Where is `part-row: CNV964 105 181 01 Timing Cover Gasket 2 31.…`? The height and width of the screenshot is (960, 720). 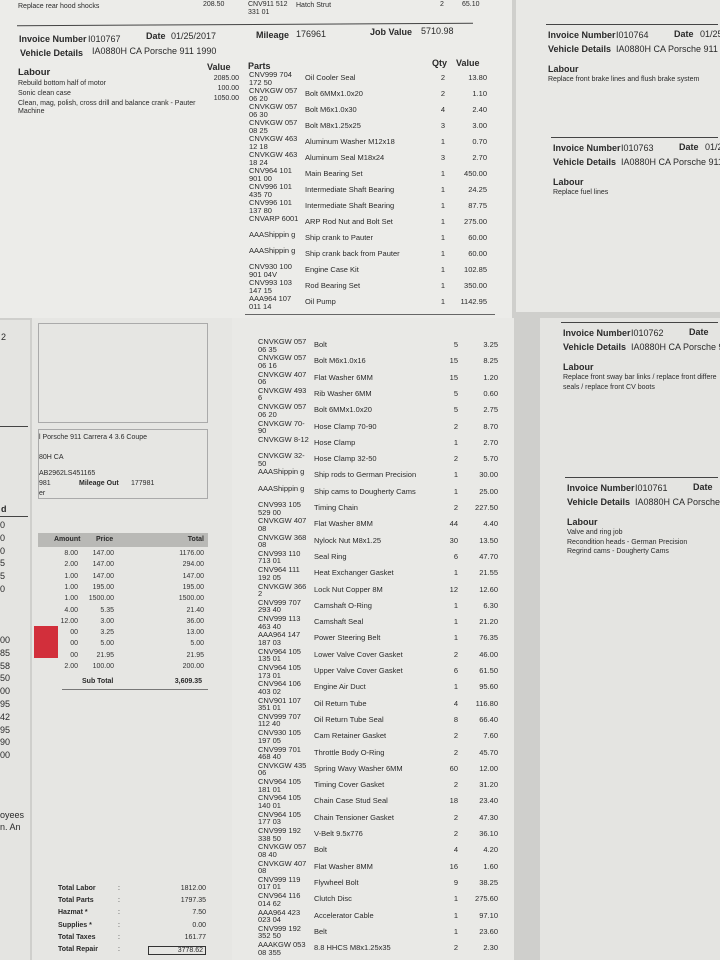
part-row: CNV964 105 181 01 Timing Cover Gasket 2 31.… is located at coordinates (378, 786).